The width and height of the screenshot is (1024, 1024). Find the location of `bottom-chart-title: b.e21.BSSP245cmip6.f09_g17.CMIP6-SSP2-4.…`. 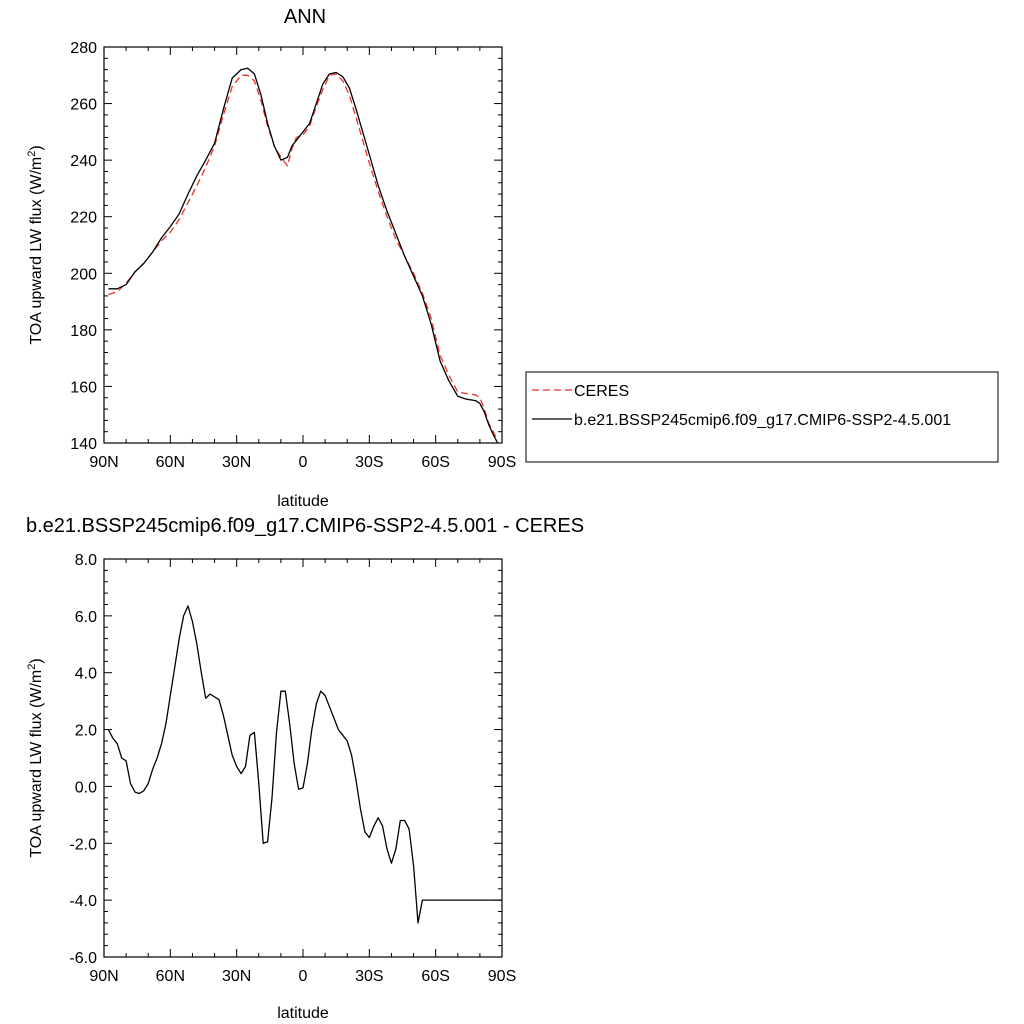

bottom-chart-title: b.e21.BSSP245cmip6.f09_g17.CMIP6-SSP2-4.… is located at coordinates (305, 526).